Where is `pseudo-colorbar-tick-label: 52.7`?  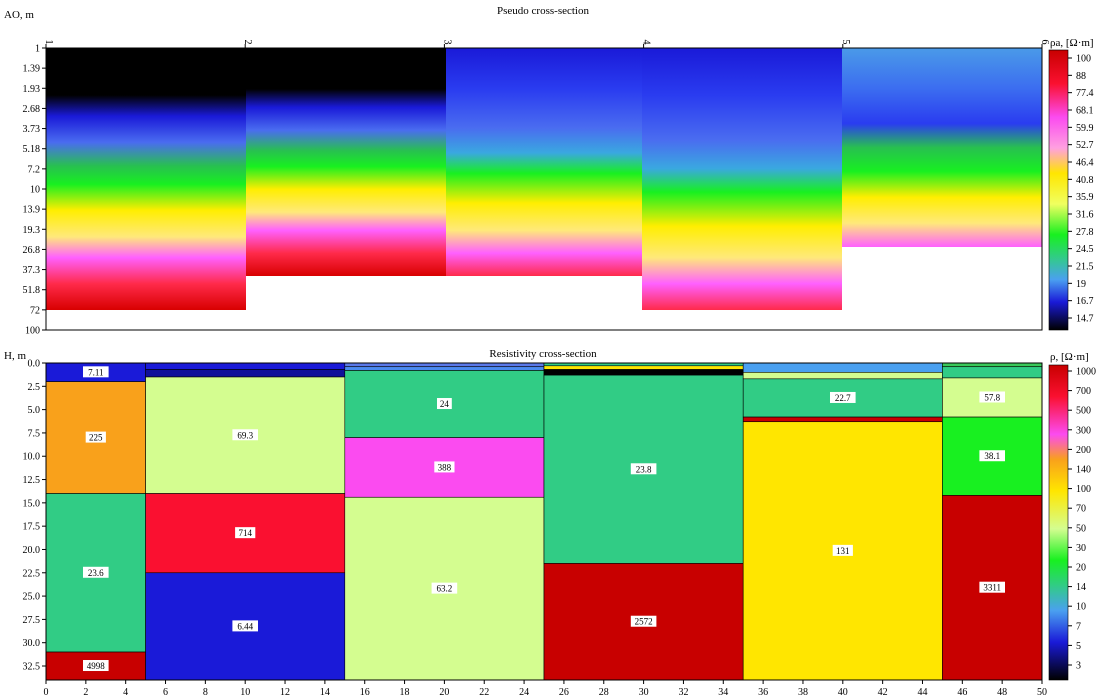
pseudo-colorbar-tick-label: 52.7 is located at coordinates (1085, 145).